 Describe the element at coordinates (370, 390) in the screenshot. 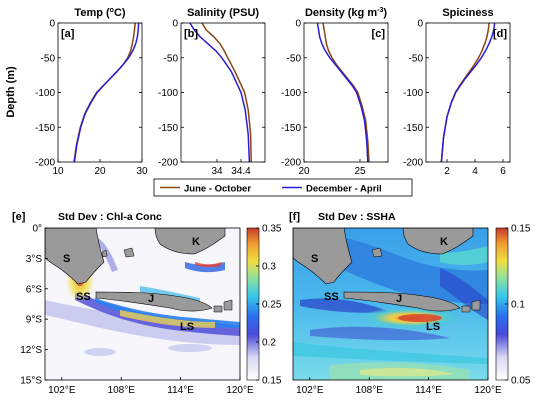

I see `map-f-x-label: 108°E` at that location.